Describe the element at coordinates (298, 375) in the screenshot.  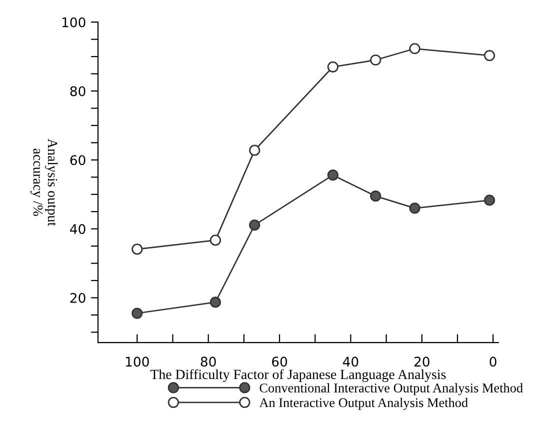
I see `x-axis-title: The Difficulty Factor of Japanese Language Analysis` at that location.